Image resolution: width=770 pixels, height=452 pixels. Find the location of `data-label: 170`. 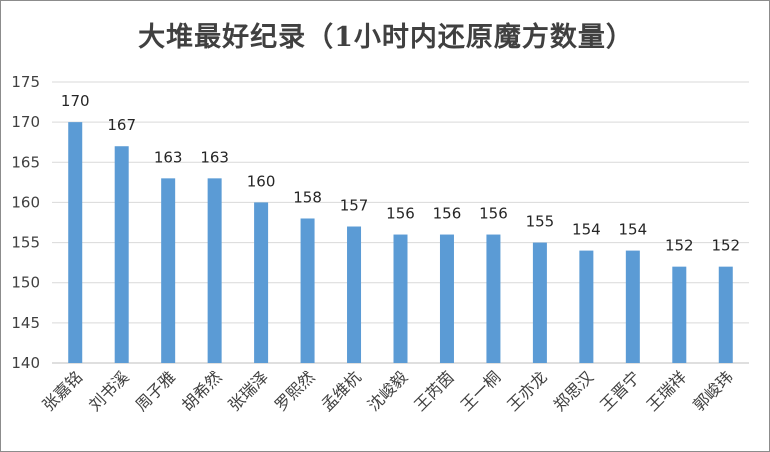

data-label: 170 is located at coordinates (75, 101).